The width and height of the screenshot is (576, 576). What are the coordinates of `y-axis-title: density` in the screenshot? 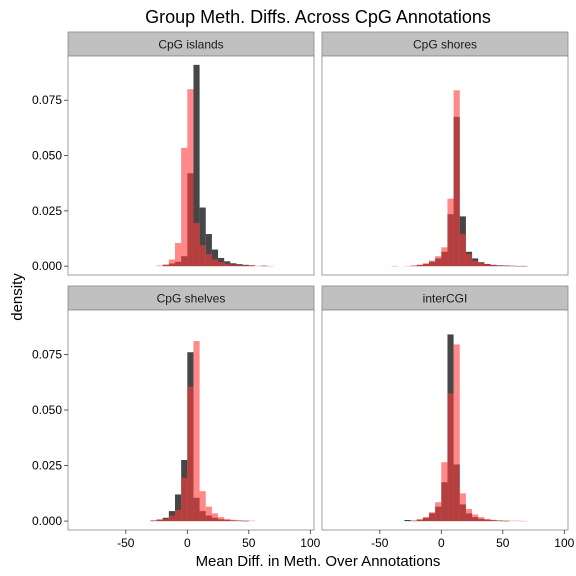 It's located at (17, 297).